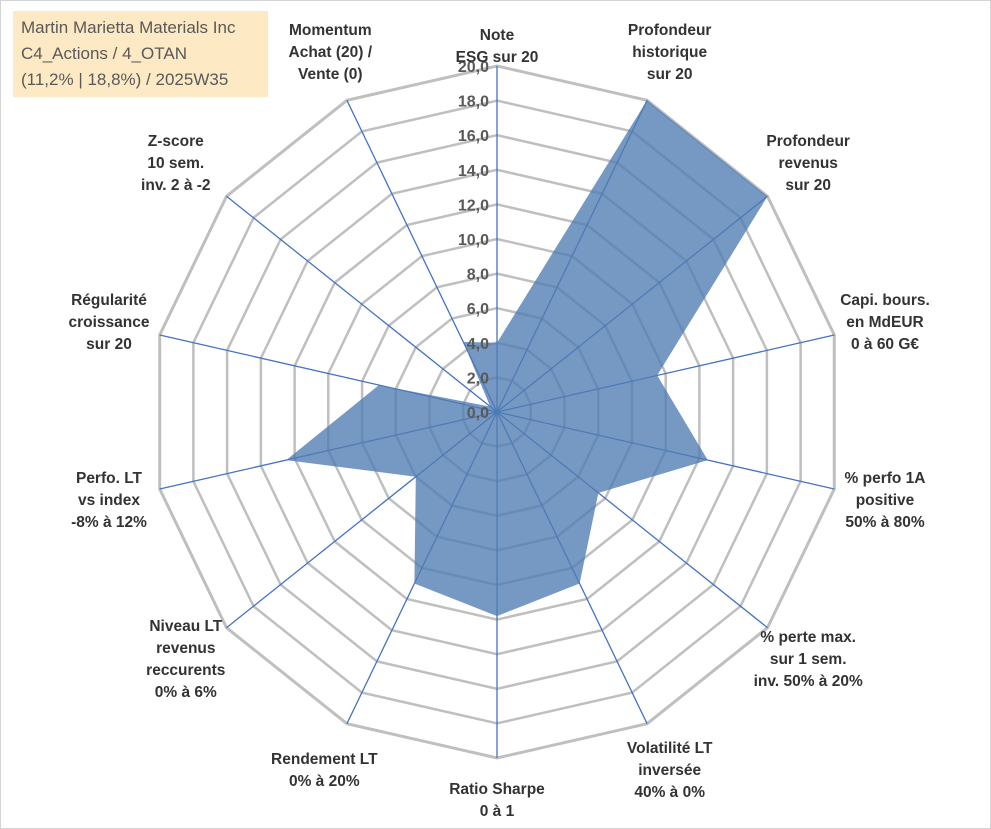 The height and width of the screenshot is (829, 991). What do you see at coordinates (497, 57) in the screenshot?
I see `axis-label-1-line-2: ESG sur 20` at bounding box center [497, 57].